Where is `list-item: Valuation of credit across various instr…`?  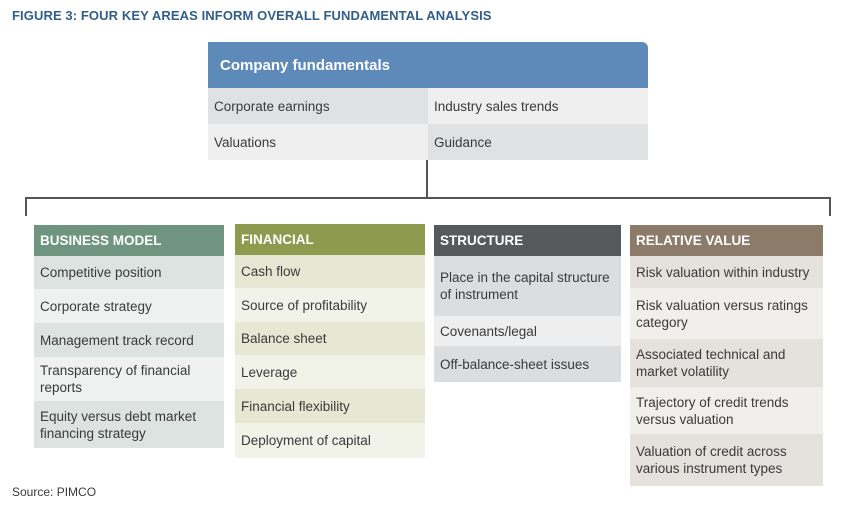
list-item: Valuation of credit across various instr… is located at coordinates (726, 460).